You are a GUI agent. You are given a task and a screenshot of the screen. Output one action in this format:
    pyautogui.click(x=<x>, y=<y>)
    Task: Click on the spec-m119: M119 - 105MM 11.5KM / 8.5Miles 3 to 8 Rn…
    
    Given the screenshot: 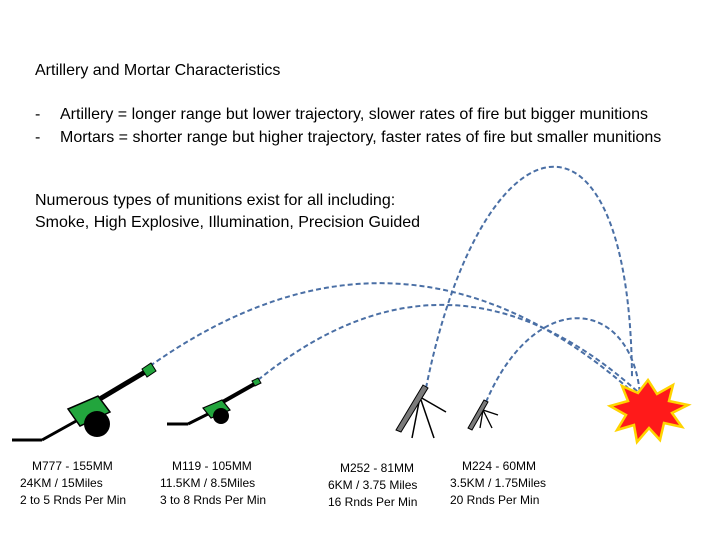 What is the action you would take?
    pyautogui.click(x=213, y=483)
    